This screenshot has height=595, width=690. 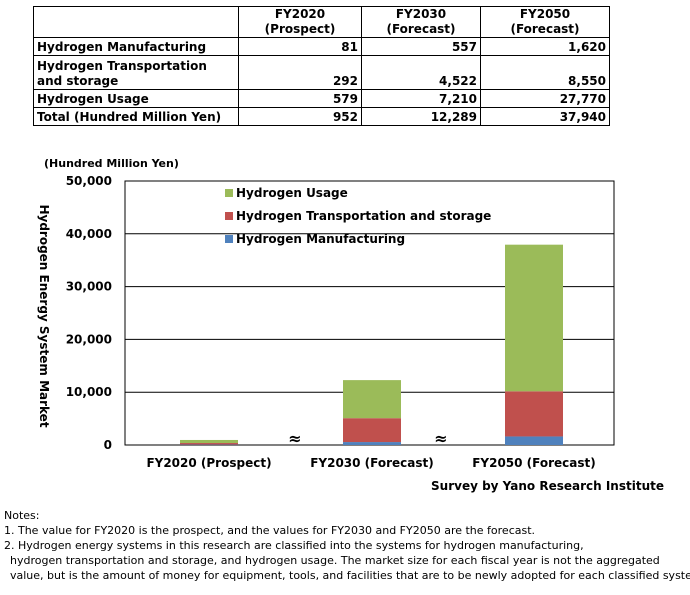 What do you see at coordinates (545, 116) in the screenshot?
I see `table-cell: 37,940` at bounding box center [545, 116].